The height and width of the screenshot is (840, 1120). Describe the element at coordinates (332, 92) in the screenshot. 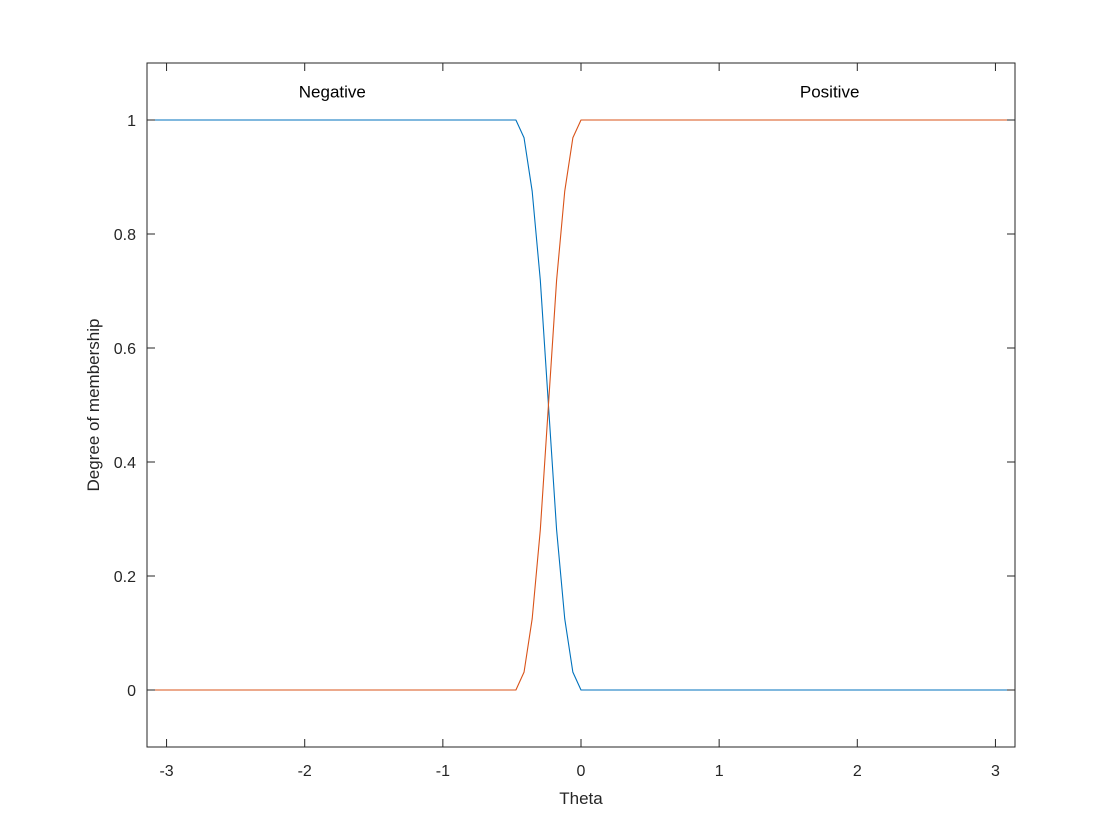

I see `series-label-negative: Negative` at that location.